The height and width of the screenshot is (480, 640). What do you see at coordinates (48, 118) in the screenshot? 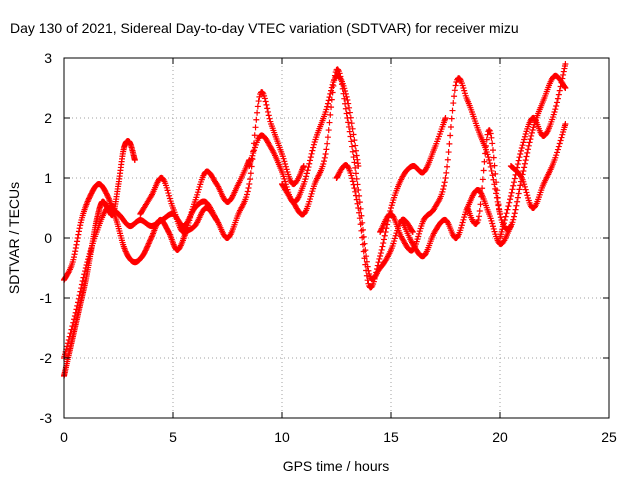
I see `y-tick-label: 2` at bounding box center [48, 118].